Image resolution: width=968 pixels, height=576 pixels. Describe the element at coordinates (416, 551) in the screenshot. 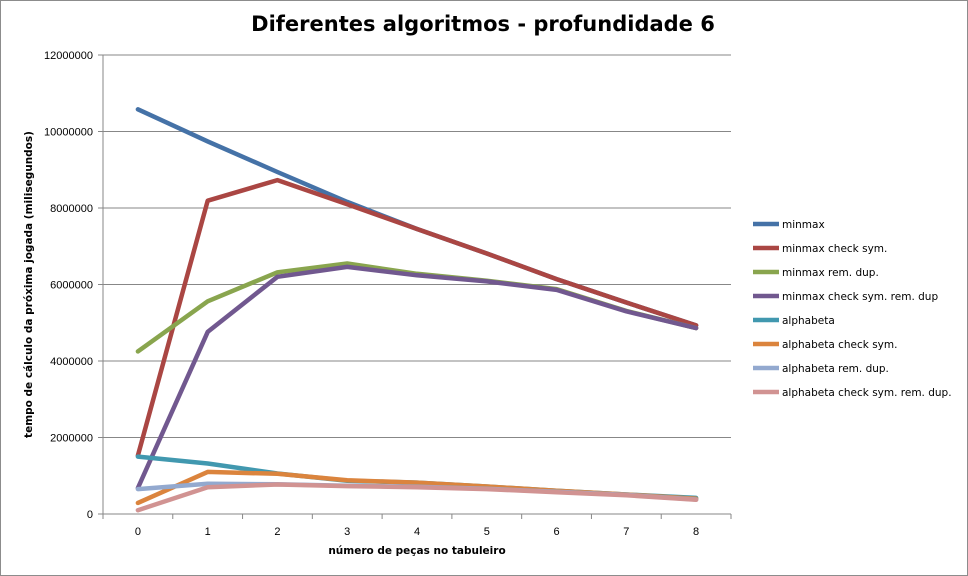

I see `x-axis-label: número de peças no tabuleiro` at that location.